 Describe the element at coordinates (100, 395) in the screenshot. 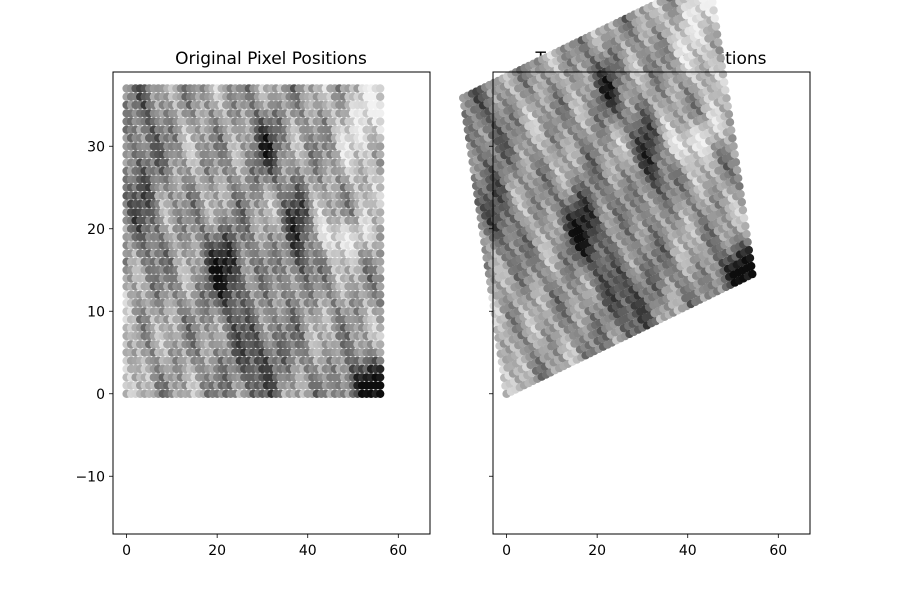

I see `y-tick-label: 0` at that location.